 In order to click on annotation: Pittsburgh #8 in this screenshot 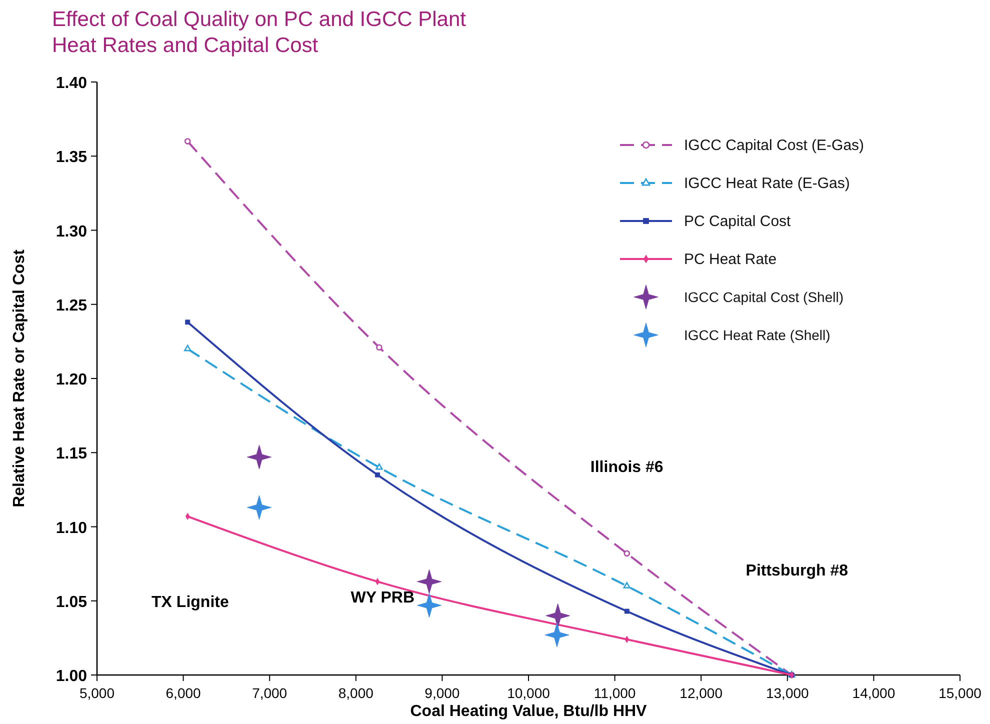, I will do `click(797, 571)`.